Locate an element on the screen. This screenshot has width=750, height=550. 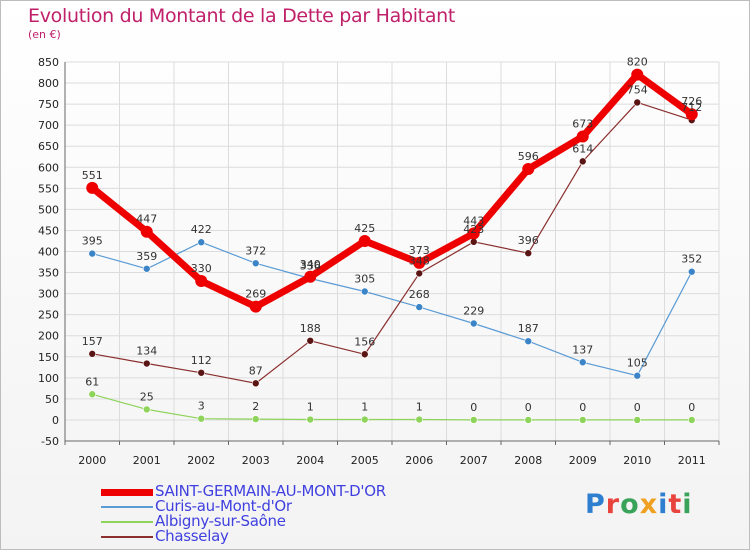
data-label: 305 is located at coordinates (364, 279).